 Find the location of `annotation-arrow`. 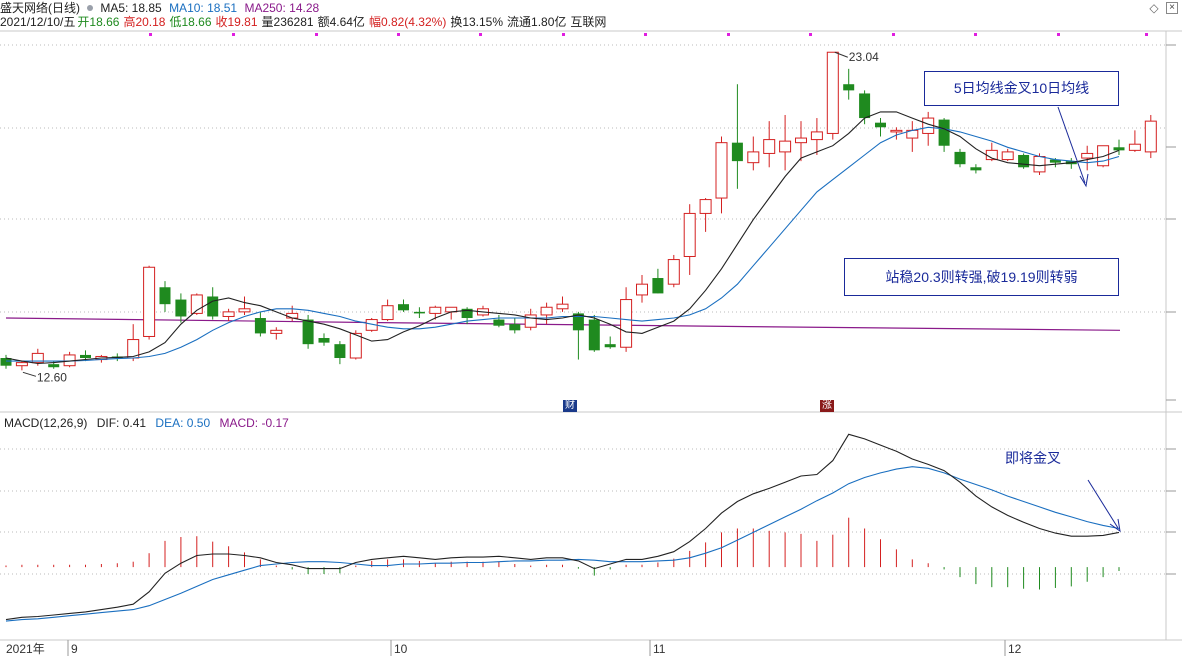

annotation-arrow is located at coordinates (1071, 145).